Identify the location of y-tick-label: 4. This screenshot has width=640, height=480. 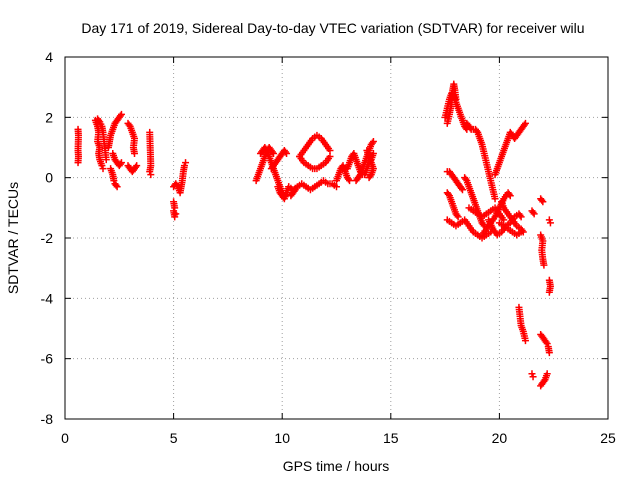
(49, 57).